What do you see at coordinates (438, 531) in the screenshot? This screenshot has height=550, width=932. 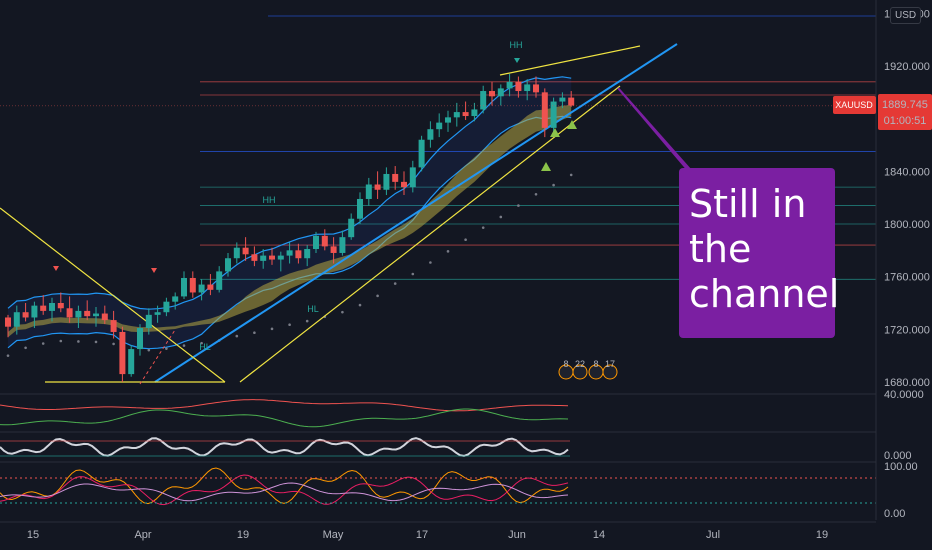 I see `time-axis: 15 Apr 19 May 17 Jun 14 Jul 19` at bounding box center [438, 531].